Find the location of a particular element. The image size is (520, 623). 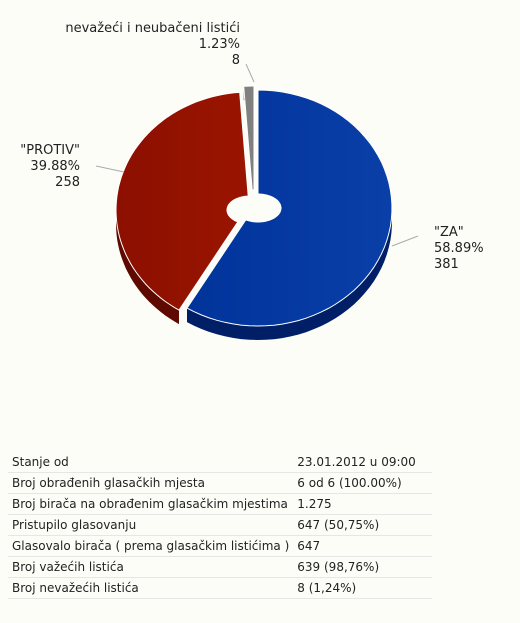

stat-value: 639 (98,76%) is located at coordinates (362, 567).